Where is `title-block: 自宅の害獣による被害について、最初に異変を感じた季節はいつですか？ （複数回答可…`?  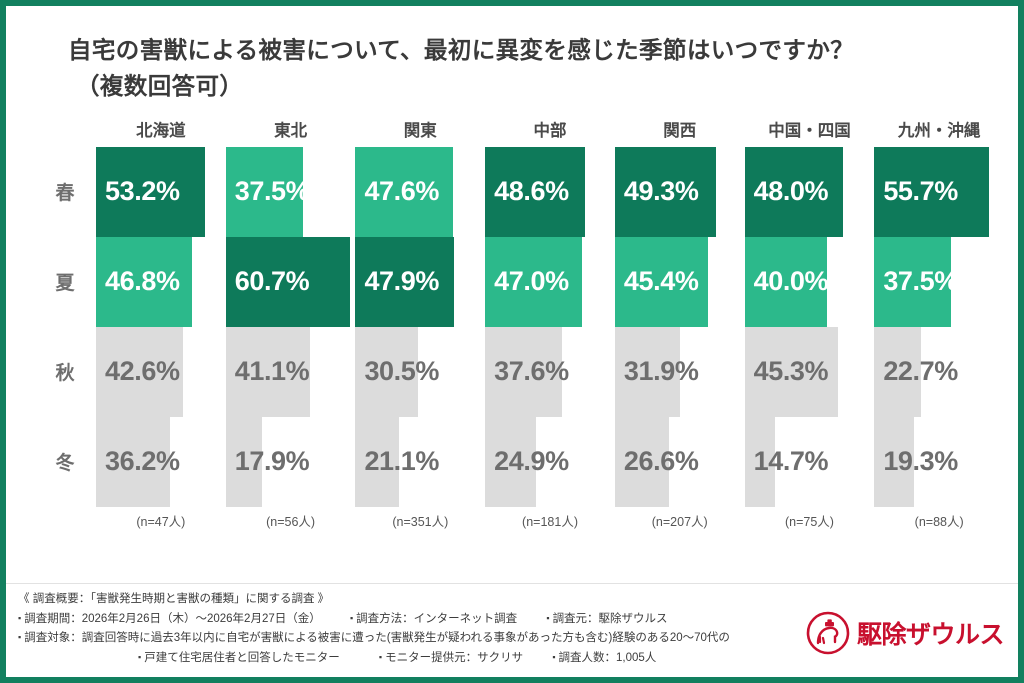
title-block: 自宅の害獣による被害について、最初に異変を感じた季節はいつですか？ （複数回答可… is located at coordinates (512, 55).